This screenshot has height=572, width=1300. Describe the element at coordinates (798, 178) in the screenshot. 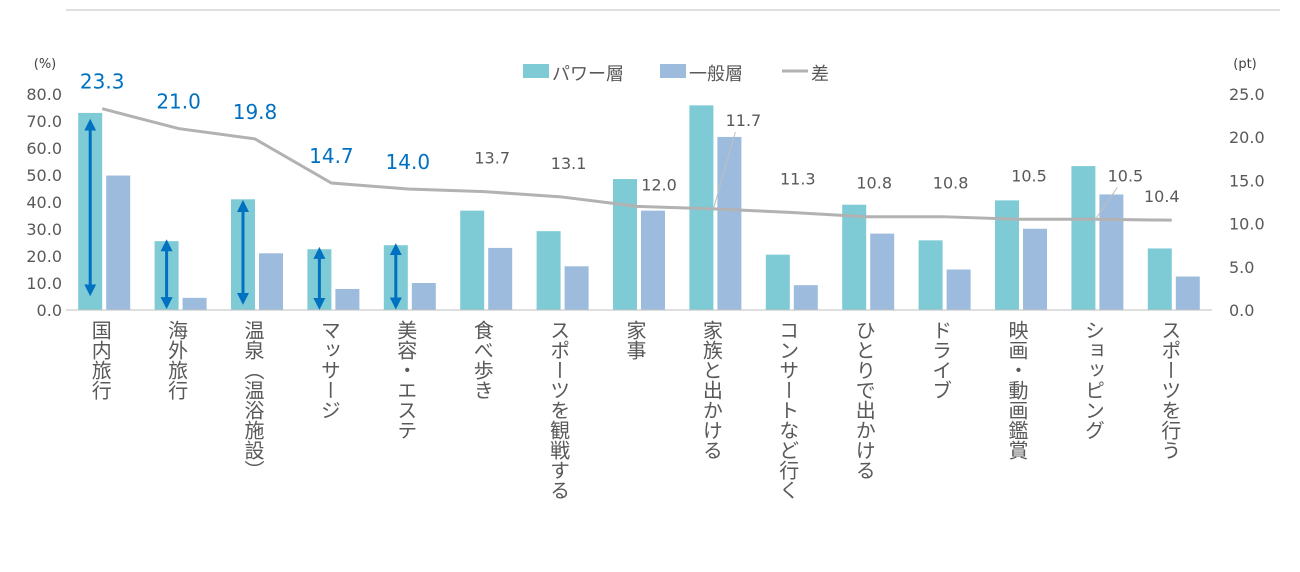

I see `difference-value-label: 11.3` at that location.